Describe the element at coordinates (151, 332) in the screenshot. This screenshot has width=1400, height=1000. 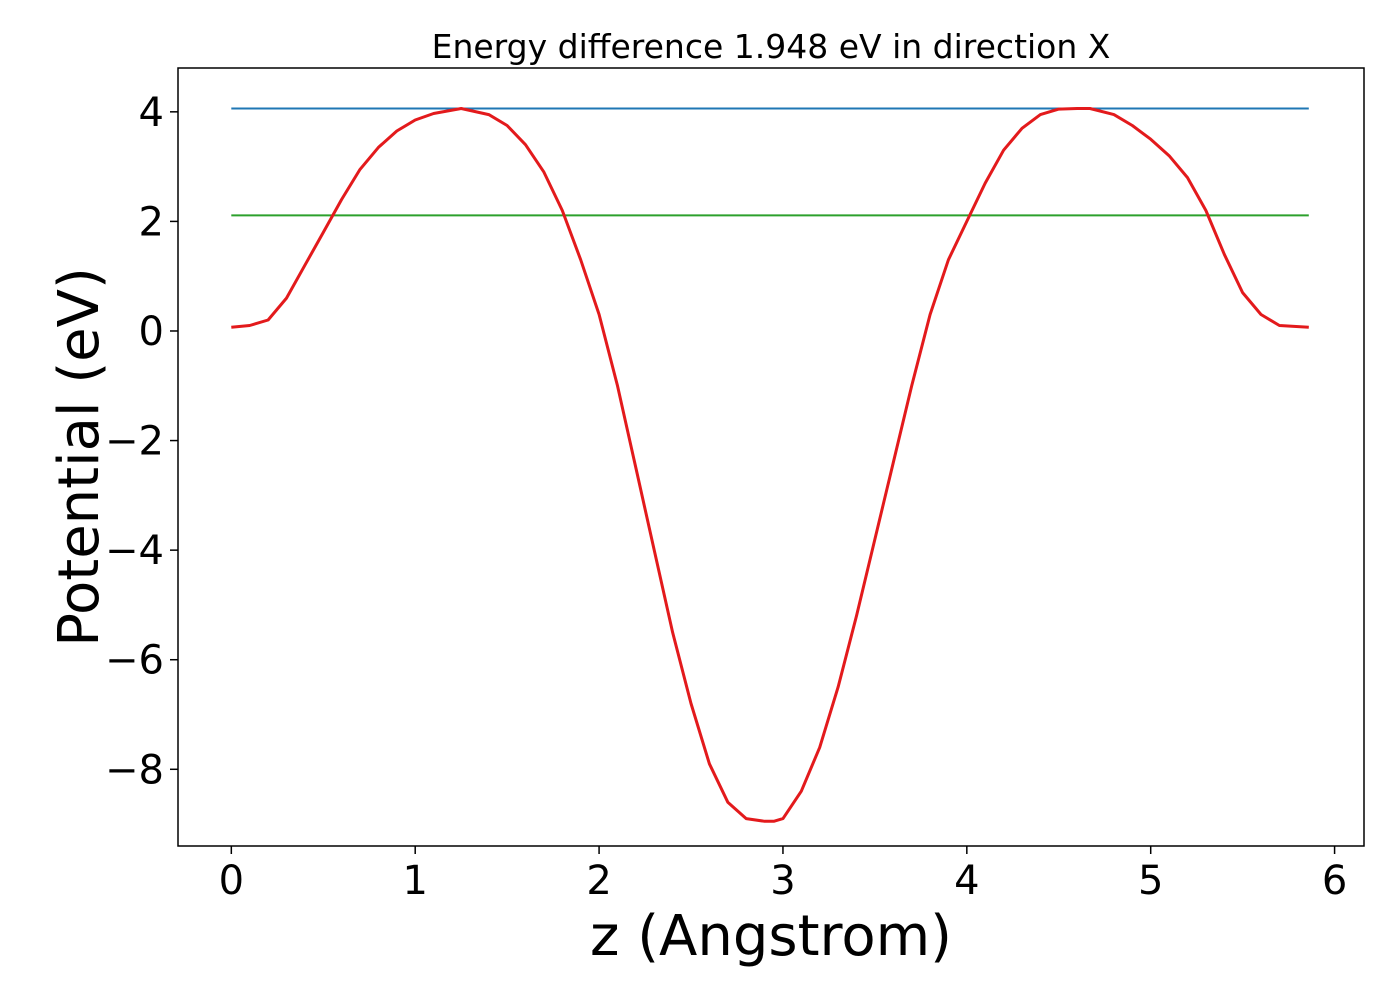
I see `y-tick-label: 0` at that location.